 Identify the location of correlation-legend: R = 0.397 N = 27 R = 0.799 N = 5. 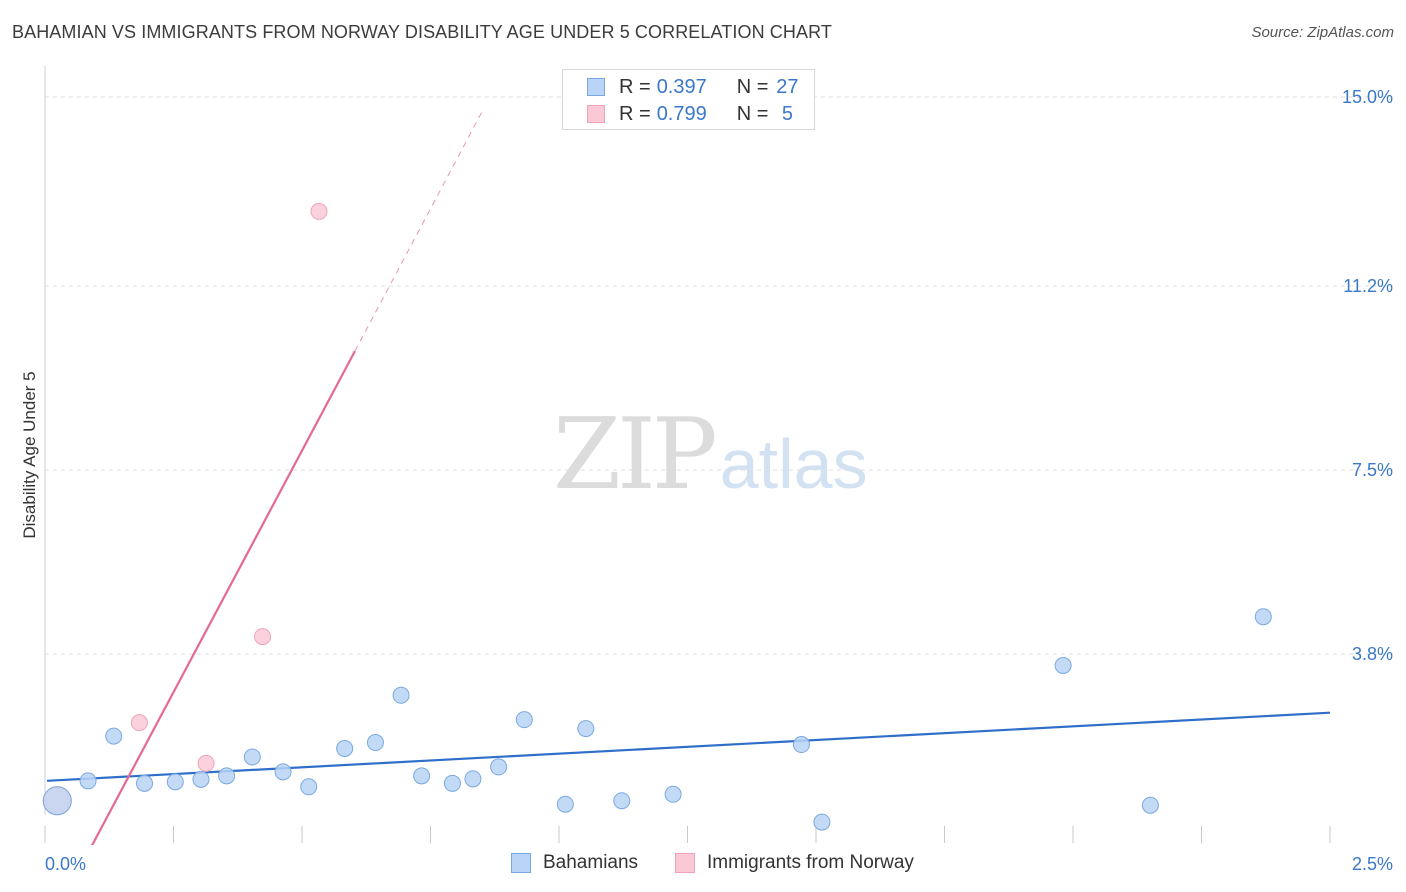
(688, 99).